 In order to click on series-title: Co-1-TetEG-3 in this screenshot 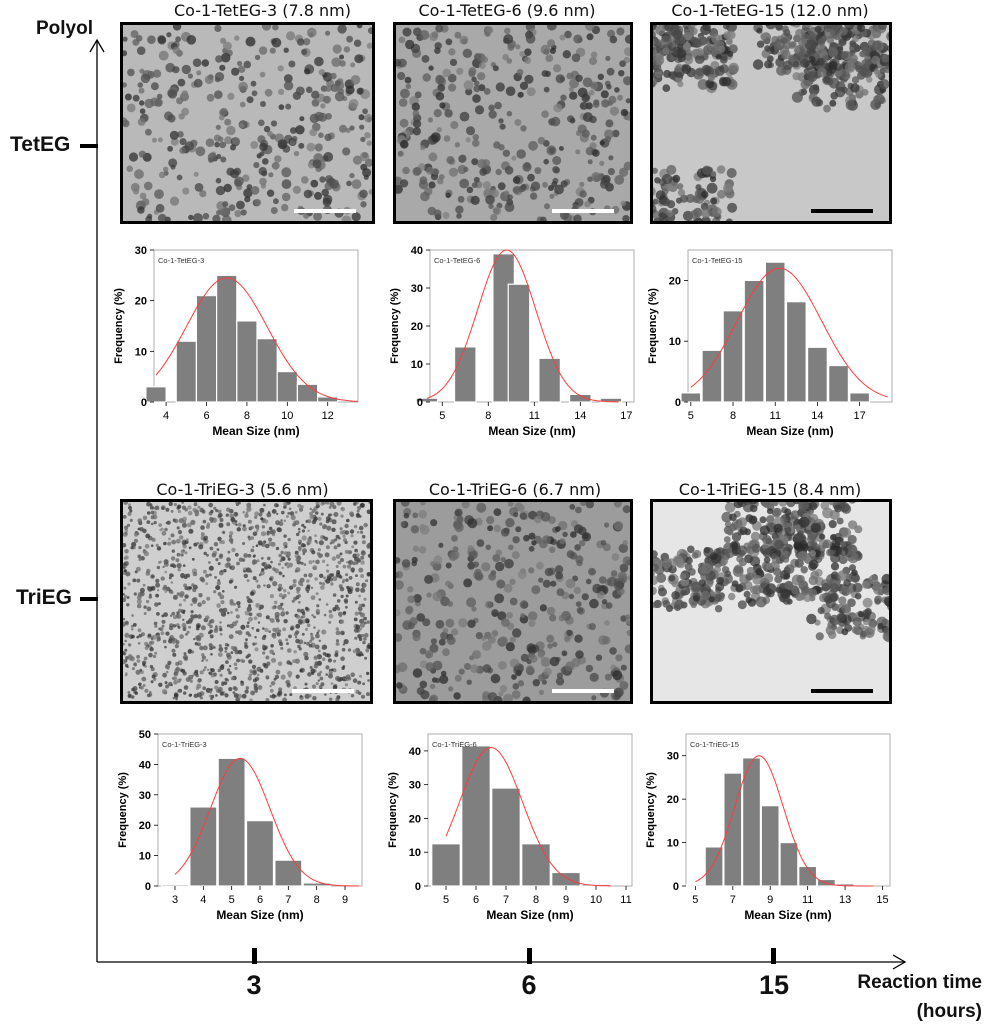, I will do `click(181, 260)`.